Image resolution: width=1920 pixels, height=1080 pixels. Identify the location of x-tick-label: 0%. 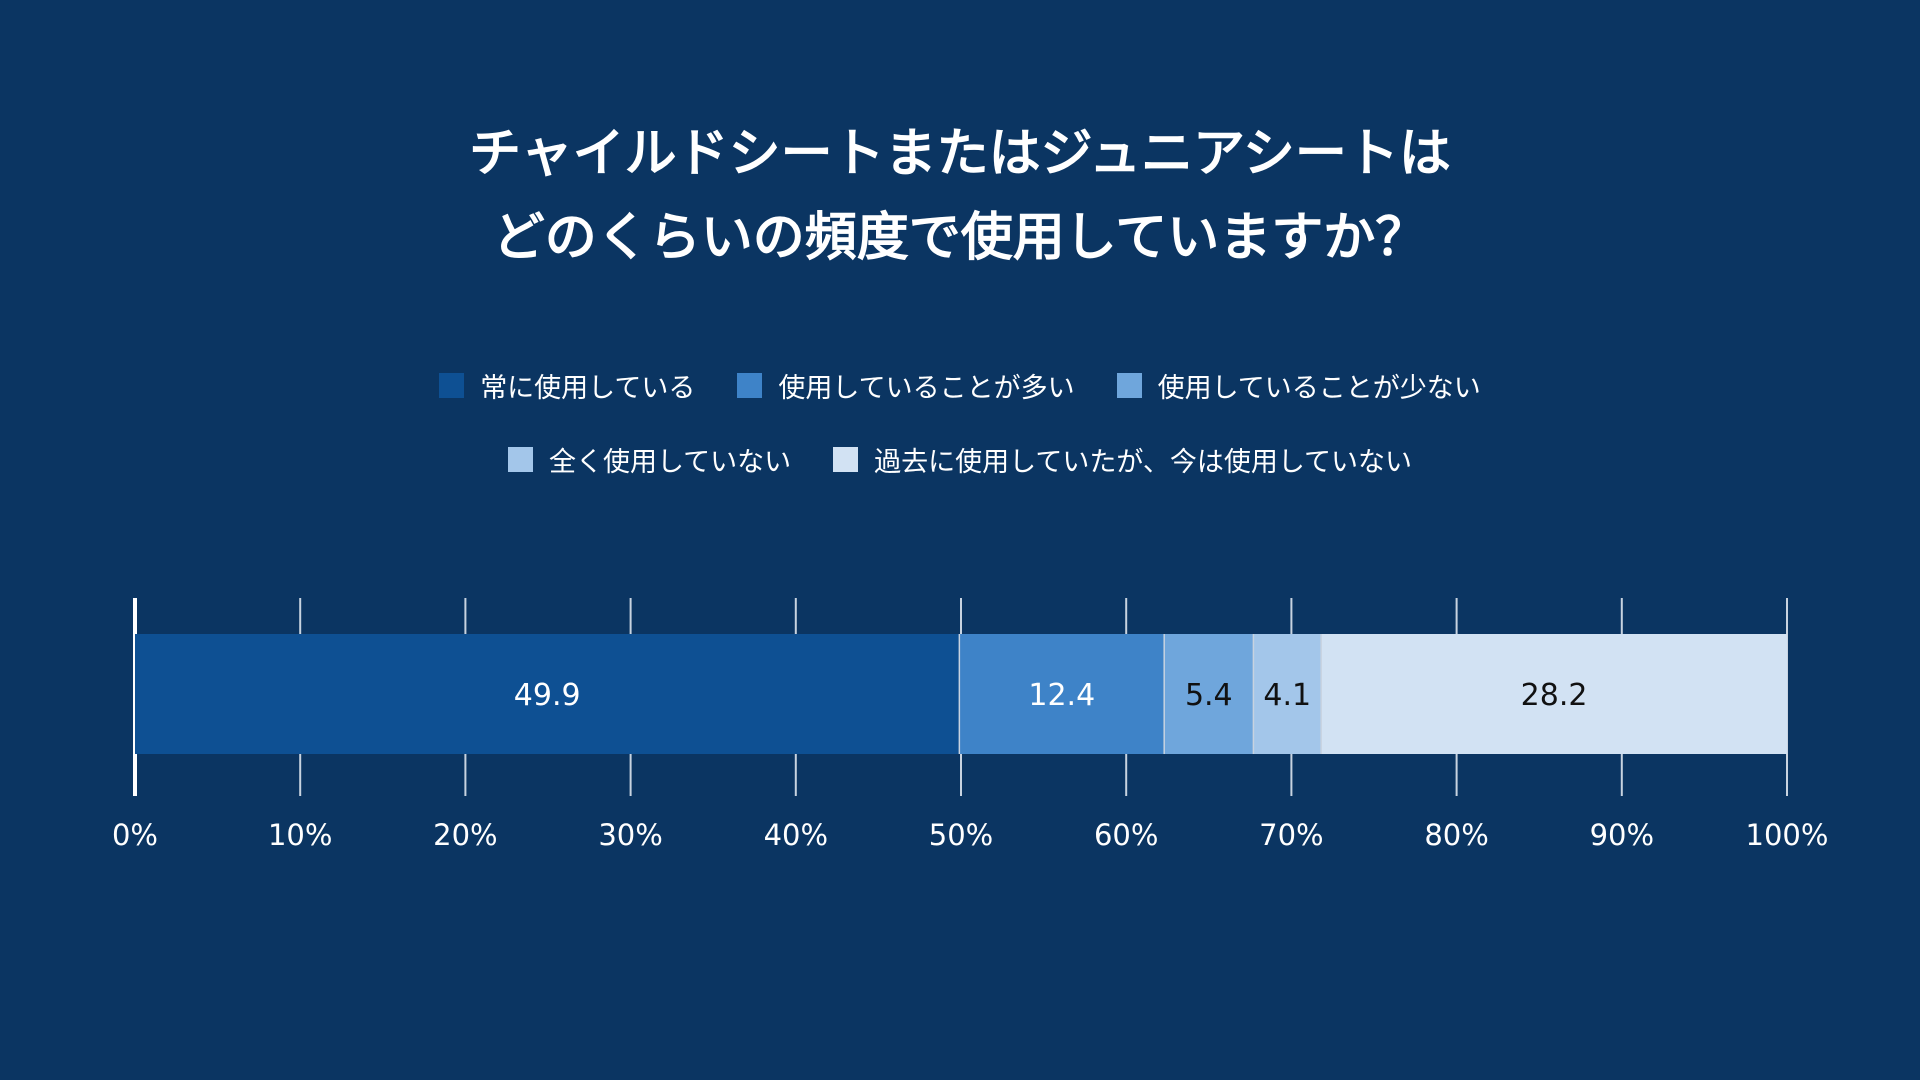
(135, 835).